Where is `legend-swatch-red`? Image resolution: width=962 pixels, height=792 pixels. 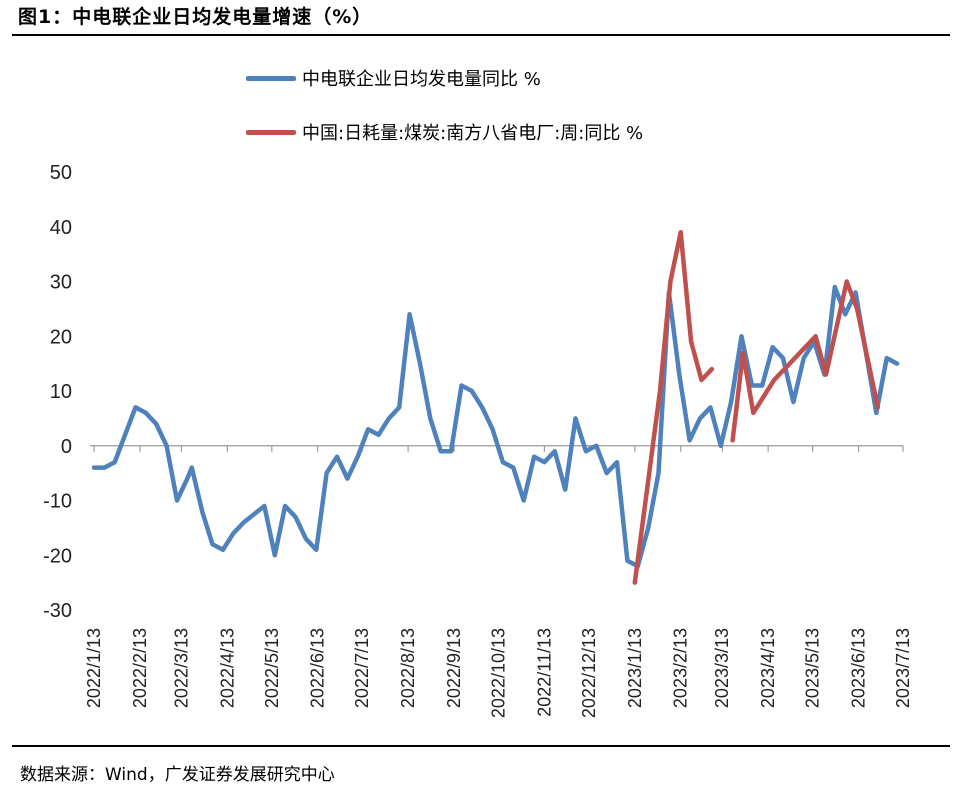
legend-swatch-red is located at coordinates (271, 132).